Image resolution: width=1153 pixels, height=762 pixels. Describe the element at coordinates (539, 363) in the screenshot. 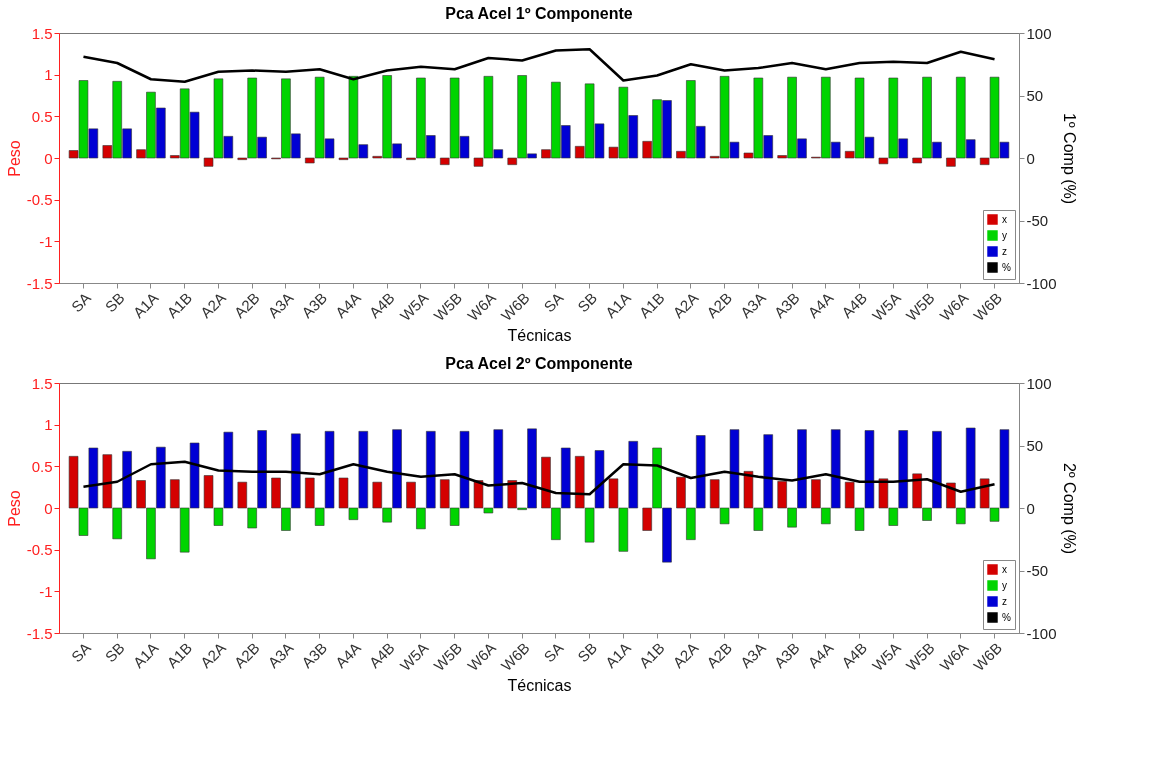

I see `chart-title: Pca Acel 2º Componente` at that location.